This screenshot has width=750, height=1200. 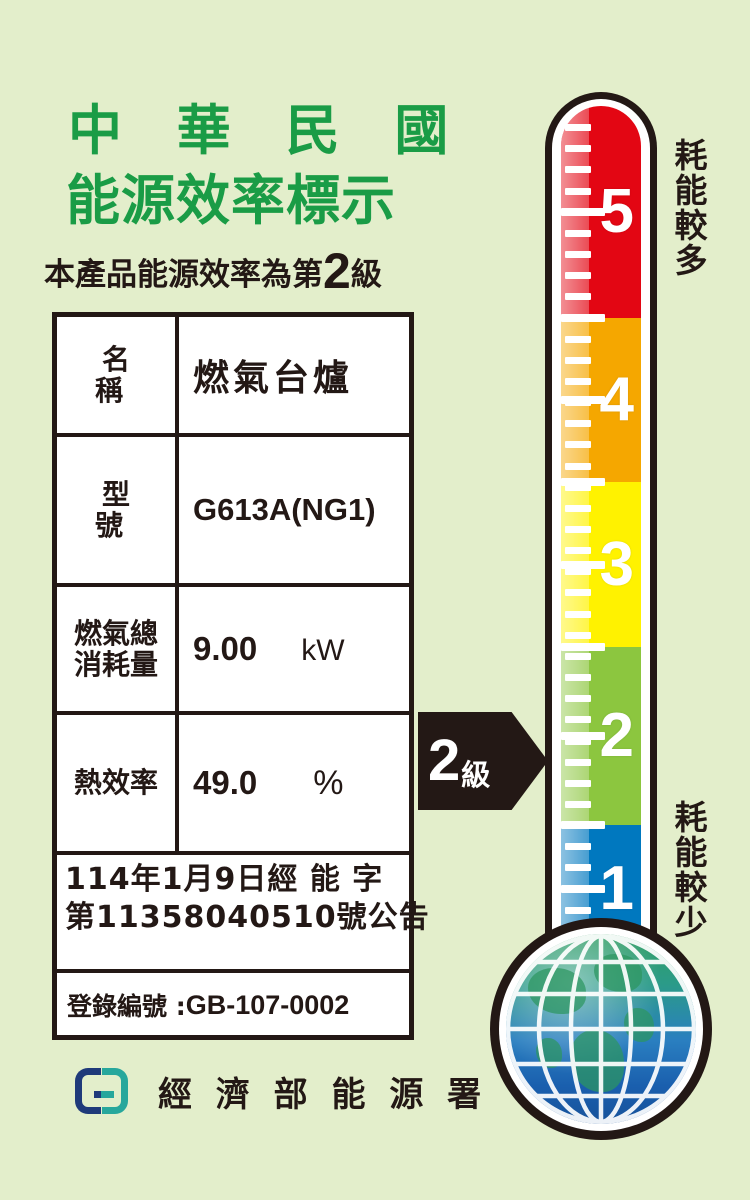 What do you see at coordinates (616, 399) in the screenshot?
I see `band-label-4: 4` at bounding box center [616, 399].